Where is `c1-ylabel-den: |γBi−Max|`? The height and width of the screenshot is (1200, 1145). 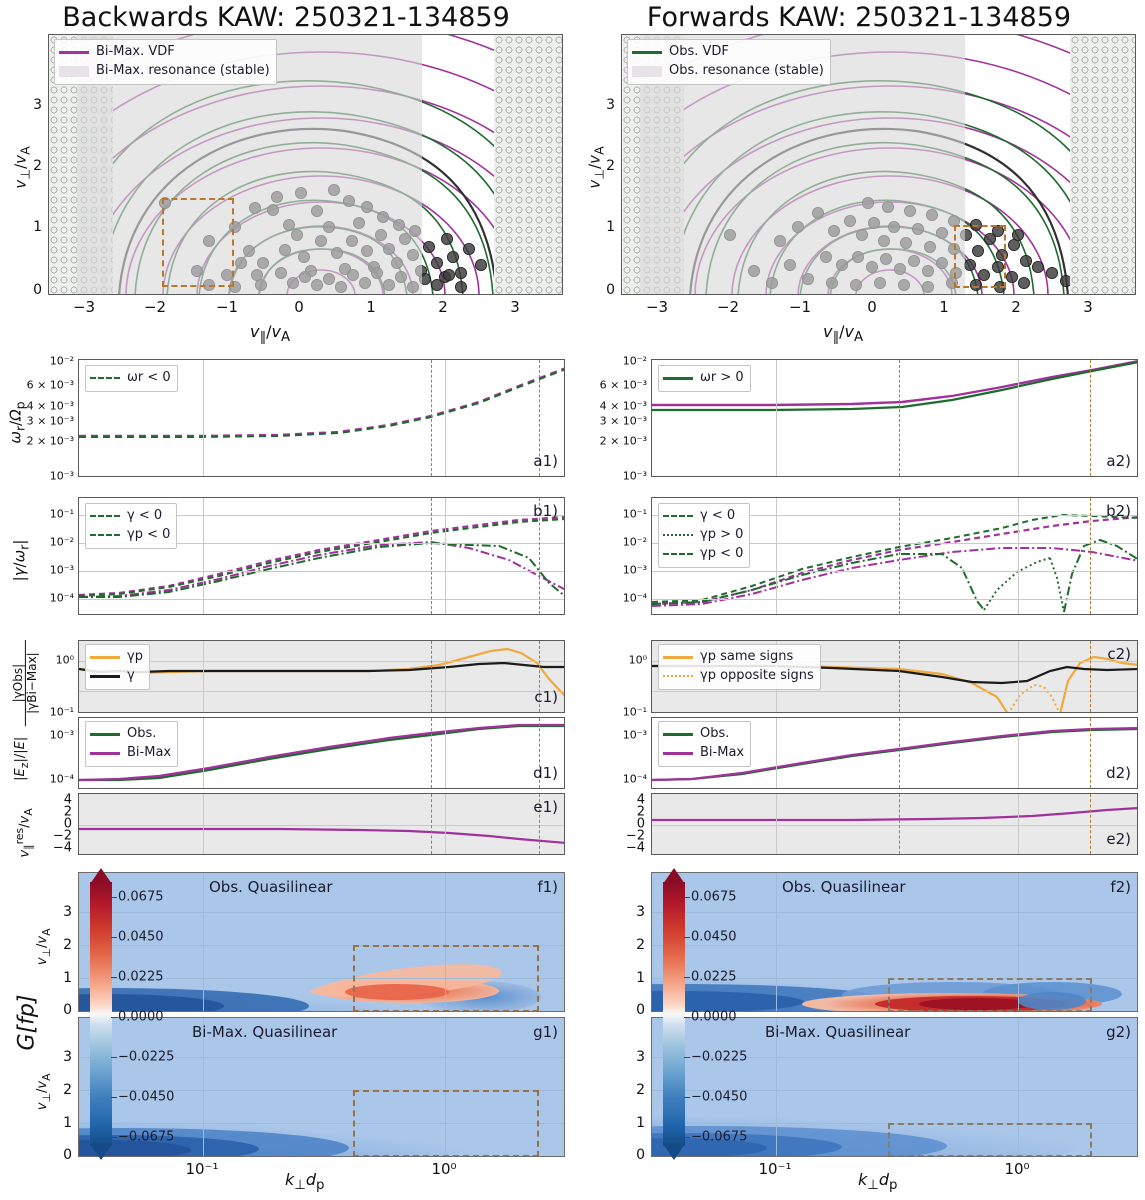 c1-ylabel-den: |γBi−Max| is located at coordinates (31, 683).